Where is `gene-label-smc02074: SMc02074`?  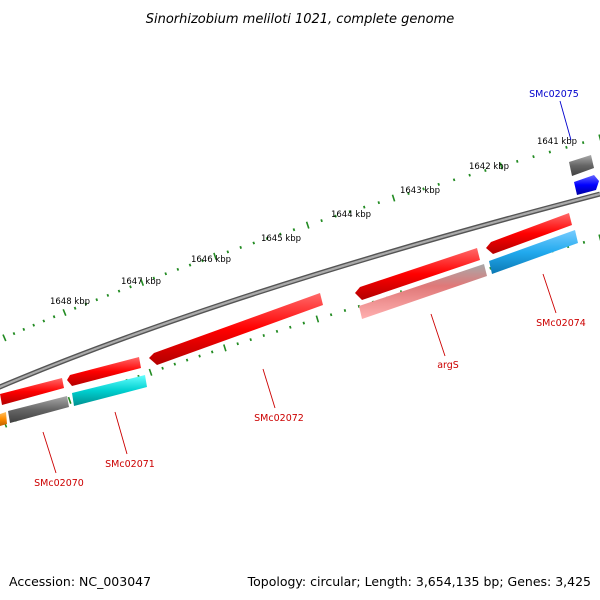
gene-label-smc02074: SMc02074 is located at coordinates (561, 323).